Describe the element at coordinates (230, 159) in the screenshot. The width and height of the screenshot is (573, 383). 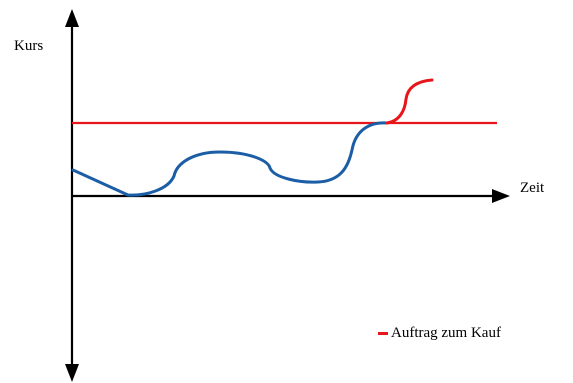
I see `price-curve` at that location.